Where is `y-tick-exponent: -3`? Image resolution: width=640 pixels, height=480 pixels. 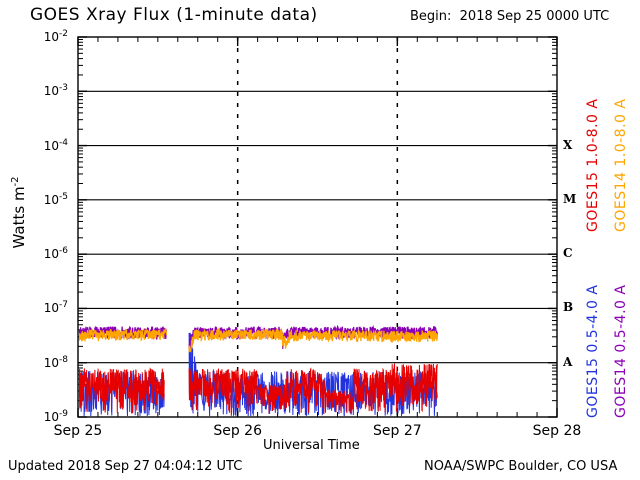
y-tick-exponent: -3 is located at coordinates (63, 88).